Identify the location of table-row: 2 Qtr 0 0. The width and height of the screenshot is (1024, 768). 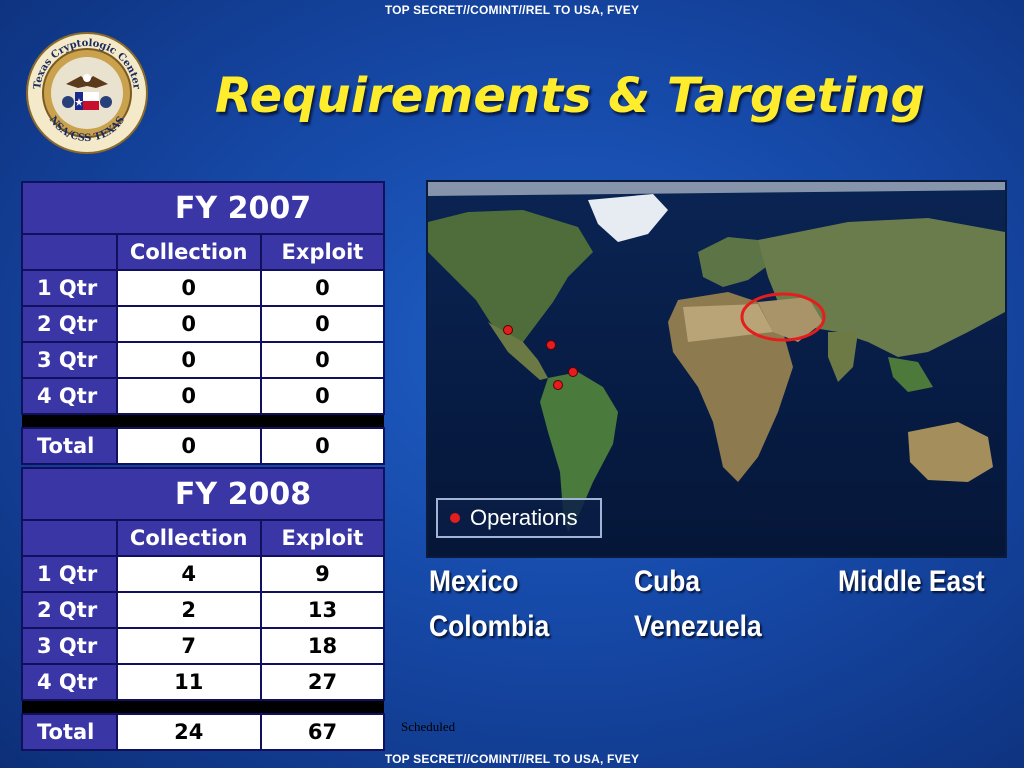
(203, 324).